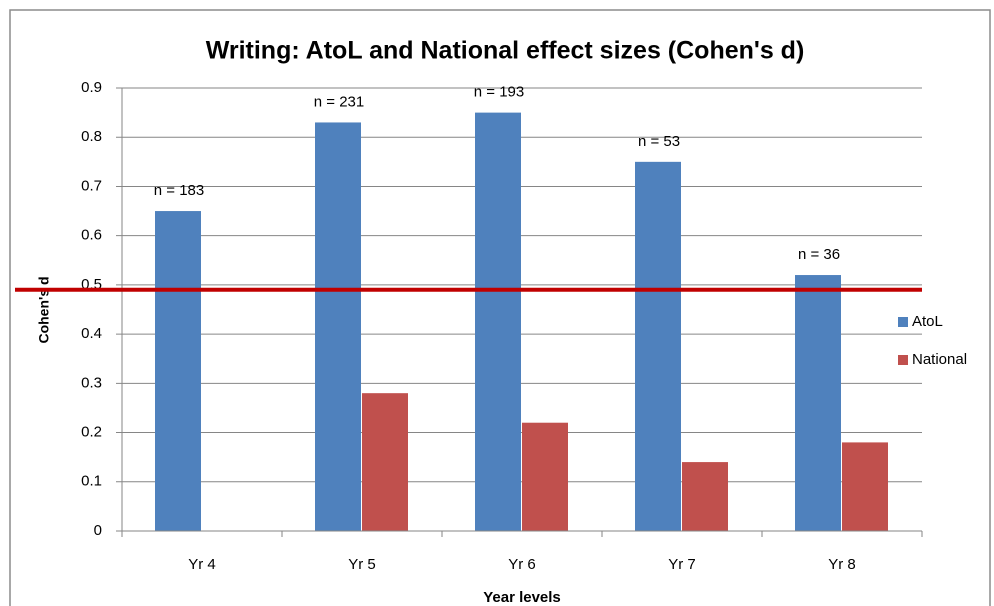  Describe the element at coordinates (842, 564) in the screenshot. I see `x-tick-label: Yr 8` at that location.